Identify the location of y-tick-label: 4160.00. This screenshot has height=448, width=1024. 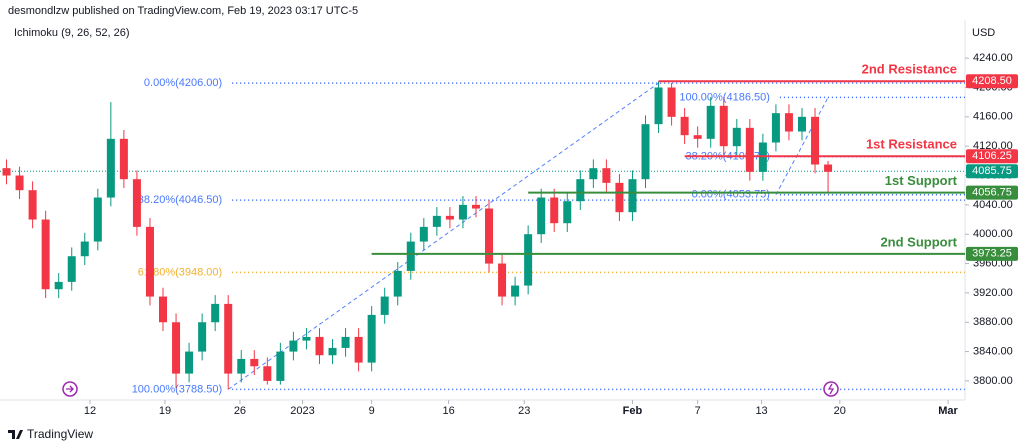
(993, 117).